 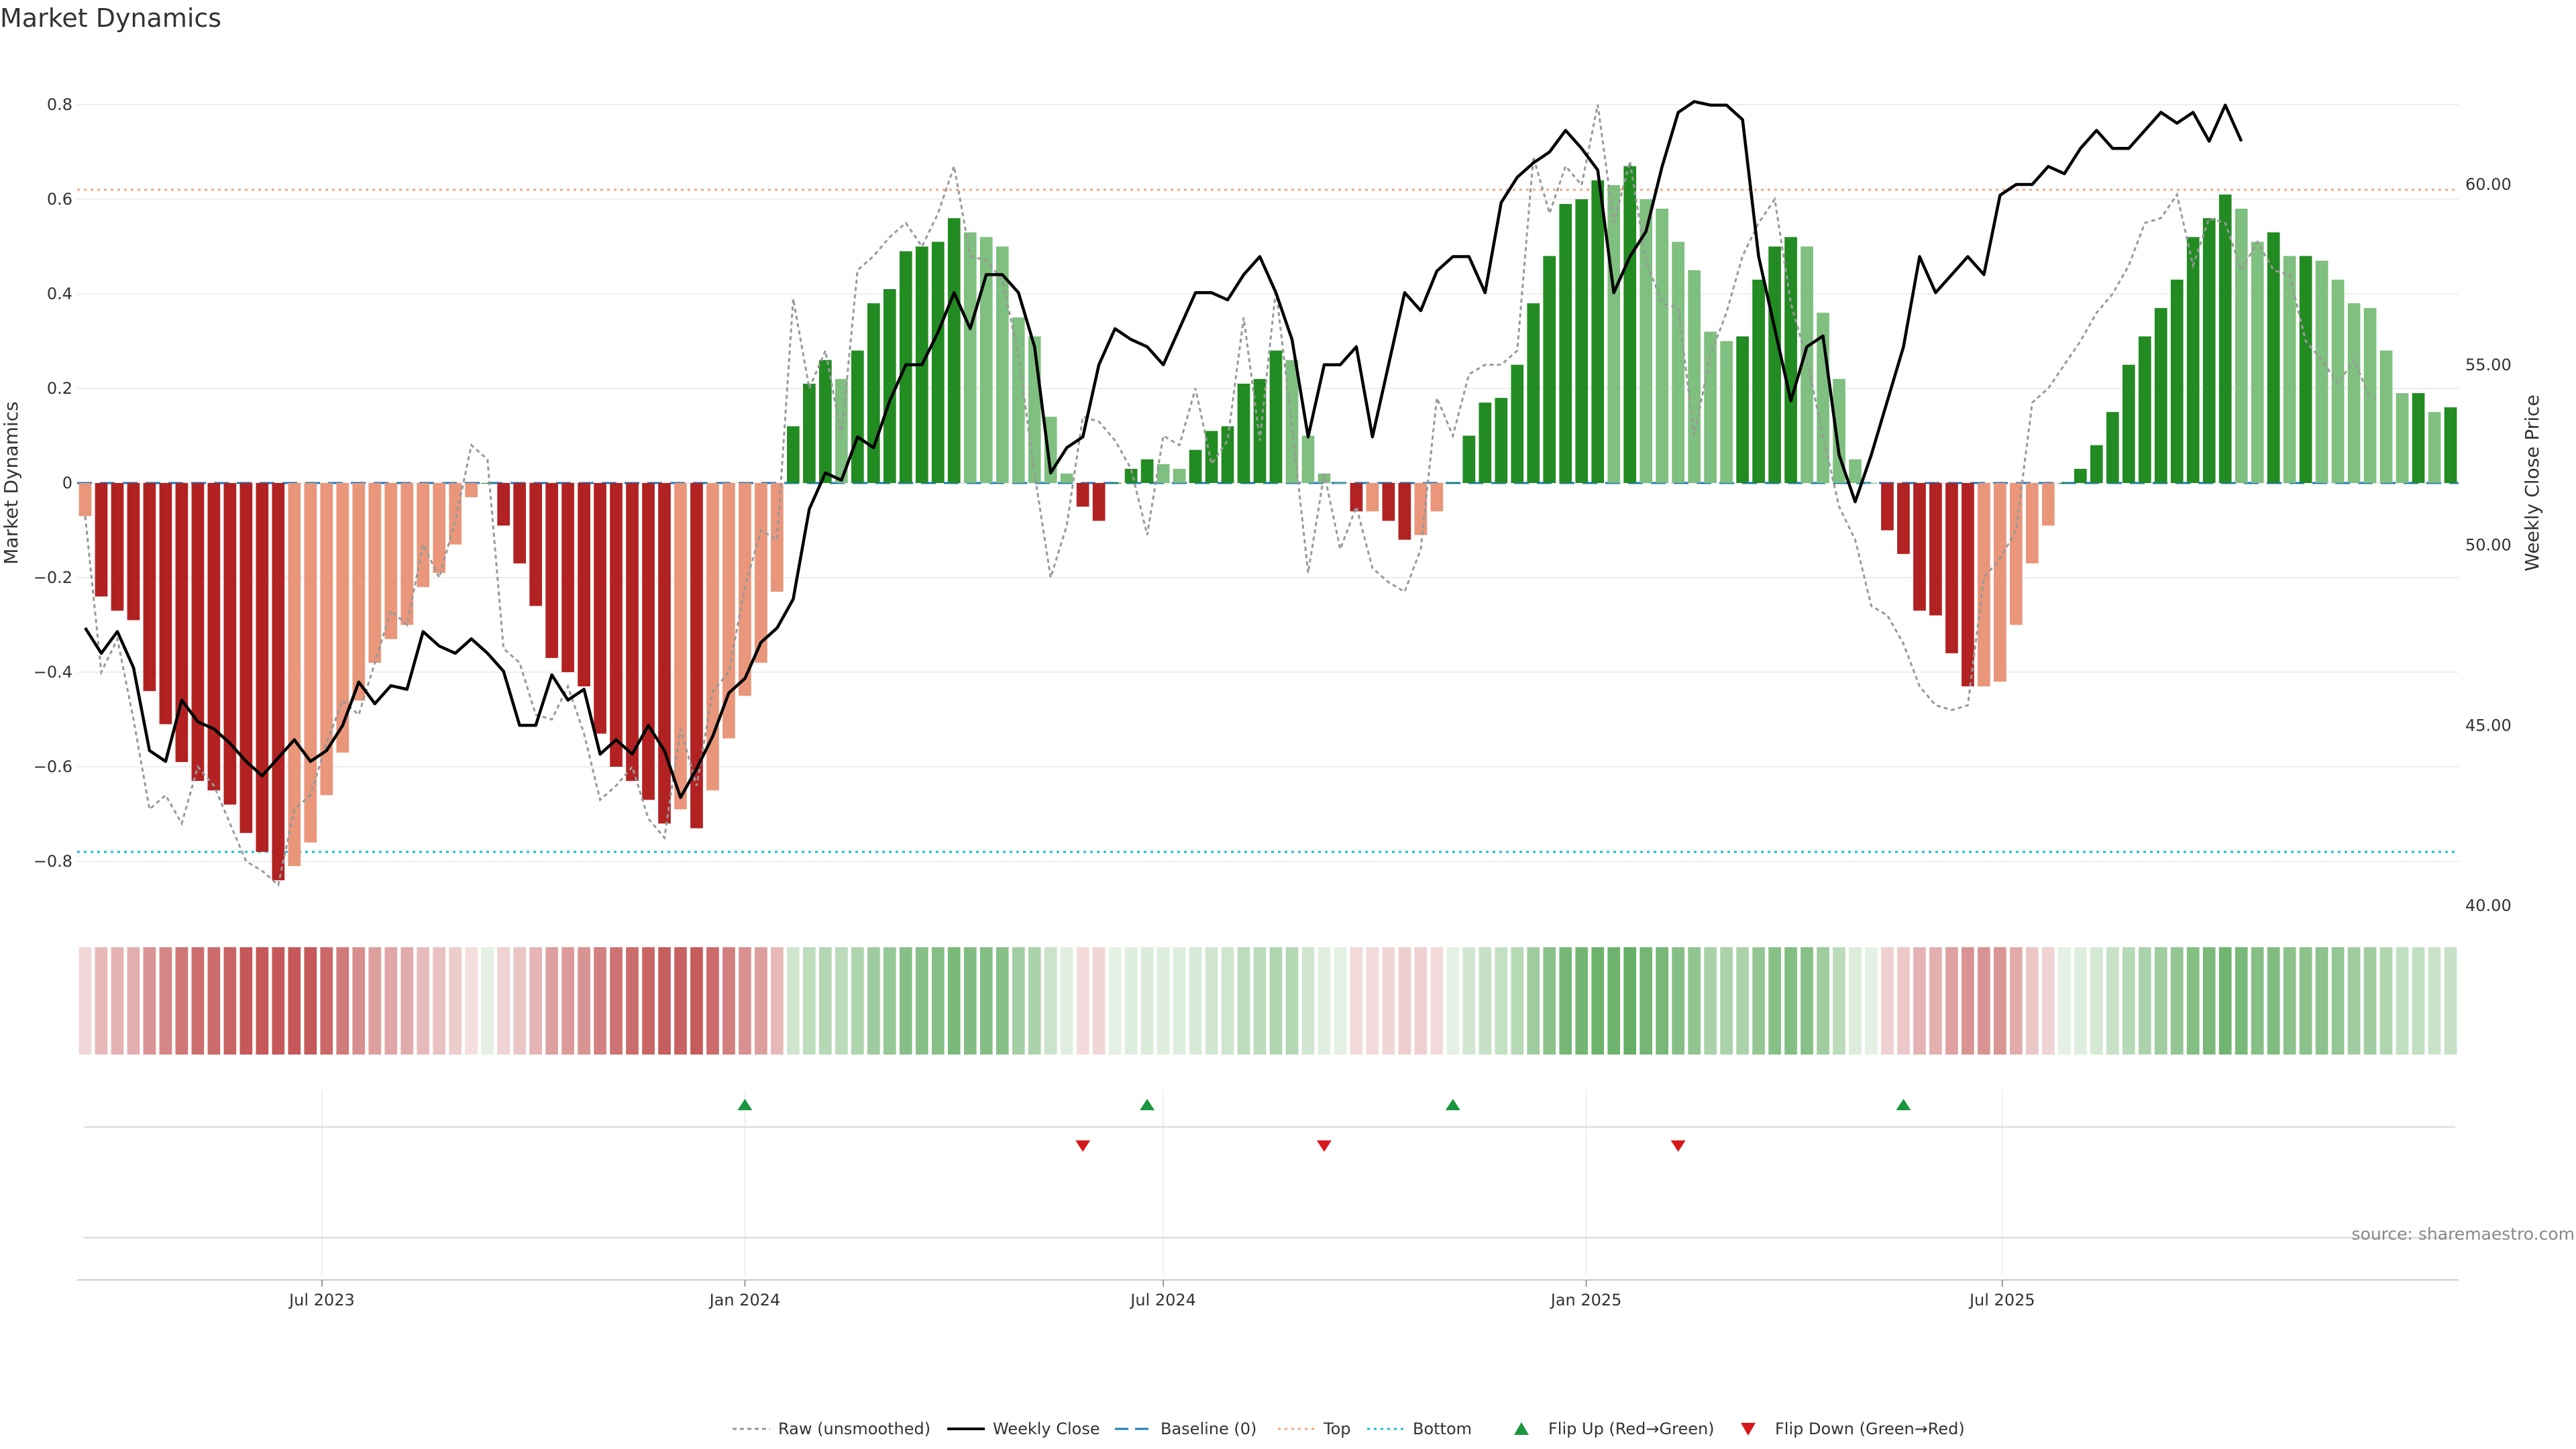 I want to click on flip-up-marker, so click(x=745, y=1104).